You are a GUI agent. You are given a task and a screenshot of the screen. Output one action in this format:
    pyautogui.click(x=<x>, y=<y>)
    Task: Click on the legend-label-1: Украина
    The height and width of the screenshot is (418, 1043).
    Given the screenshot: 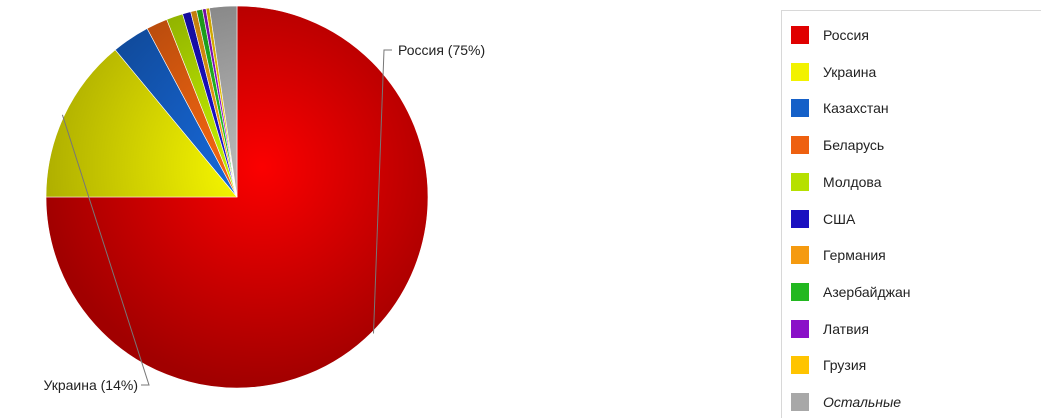 What is the action you would take?
    pyautogui.click(x=850, y=71)
    